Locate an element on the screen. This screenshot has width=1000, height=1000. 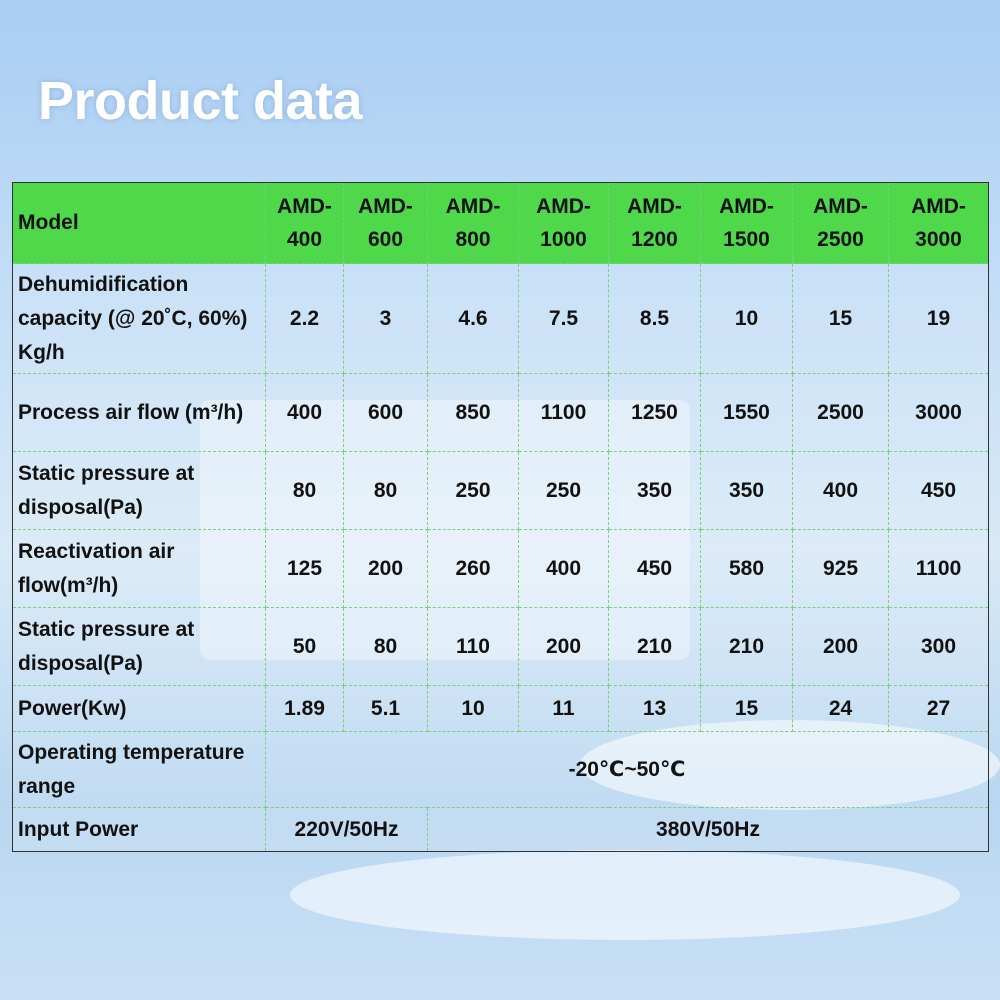
table-cell: 1550 is located at coordinates (746, 412).